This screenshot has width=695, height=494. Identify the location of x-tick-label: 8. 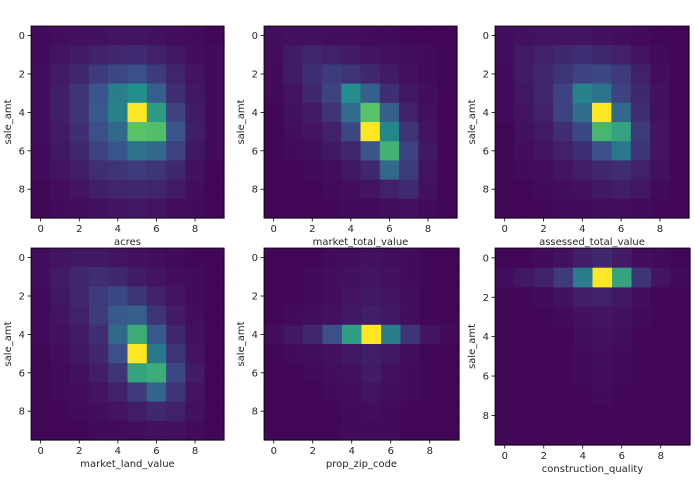
(660, 229).